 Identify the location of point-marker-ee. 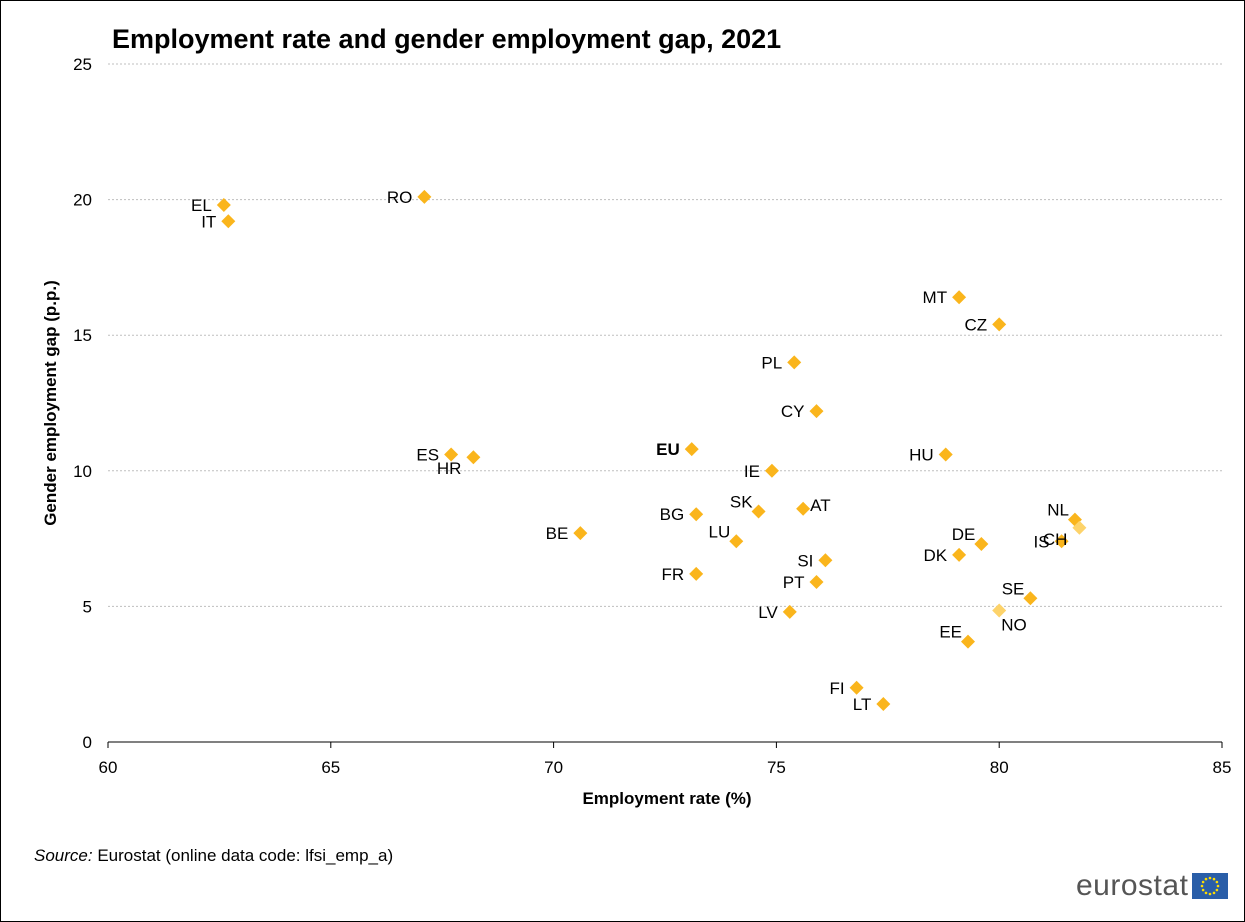
(968, 641).